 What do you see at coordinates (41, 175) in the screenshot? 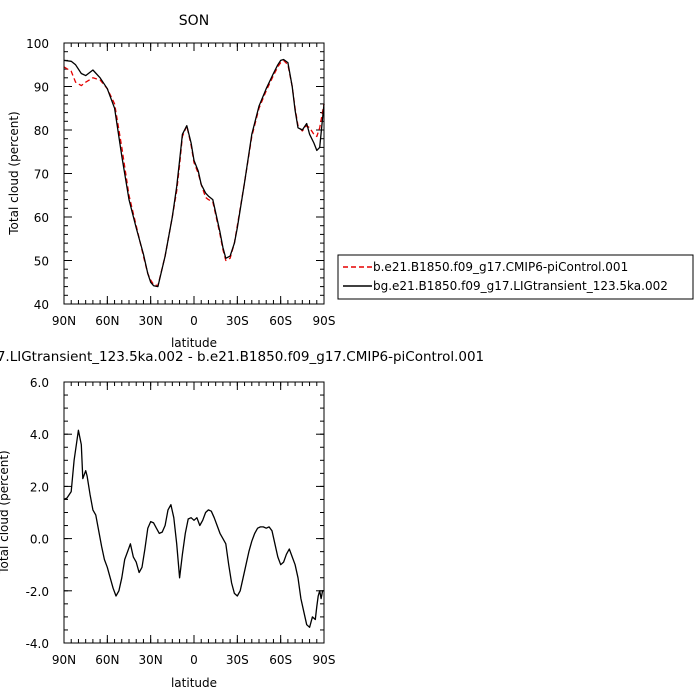
I see `y-tick-label: 70` at bounding box center [41, 175].